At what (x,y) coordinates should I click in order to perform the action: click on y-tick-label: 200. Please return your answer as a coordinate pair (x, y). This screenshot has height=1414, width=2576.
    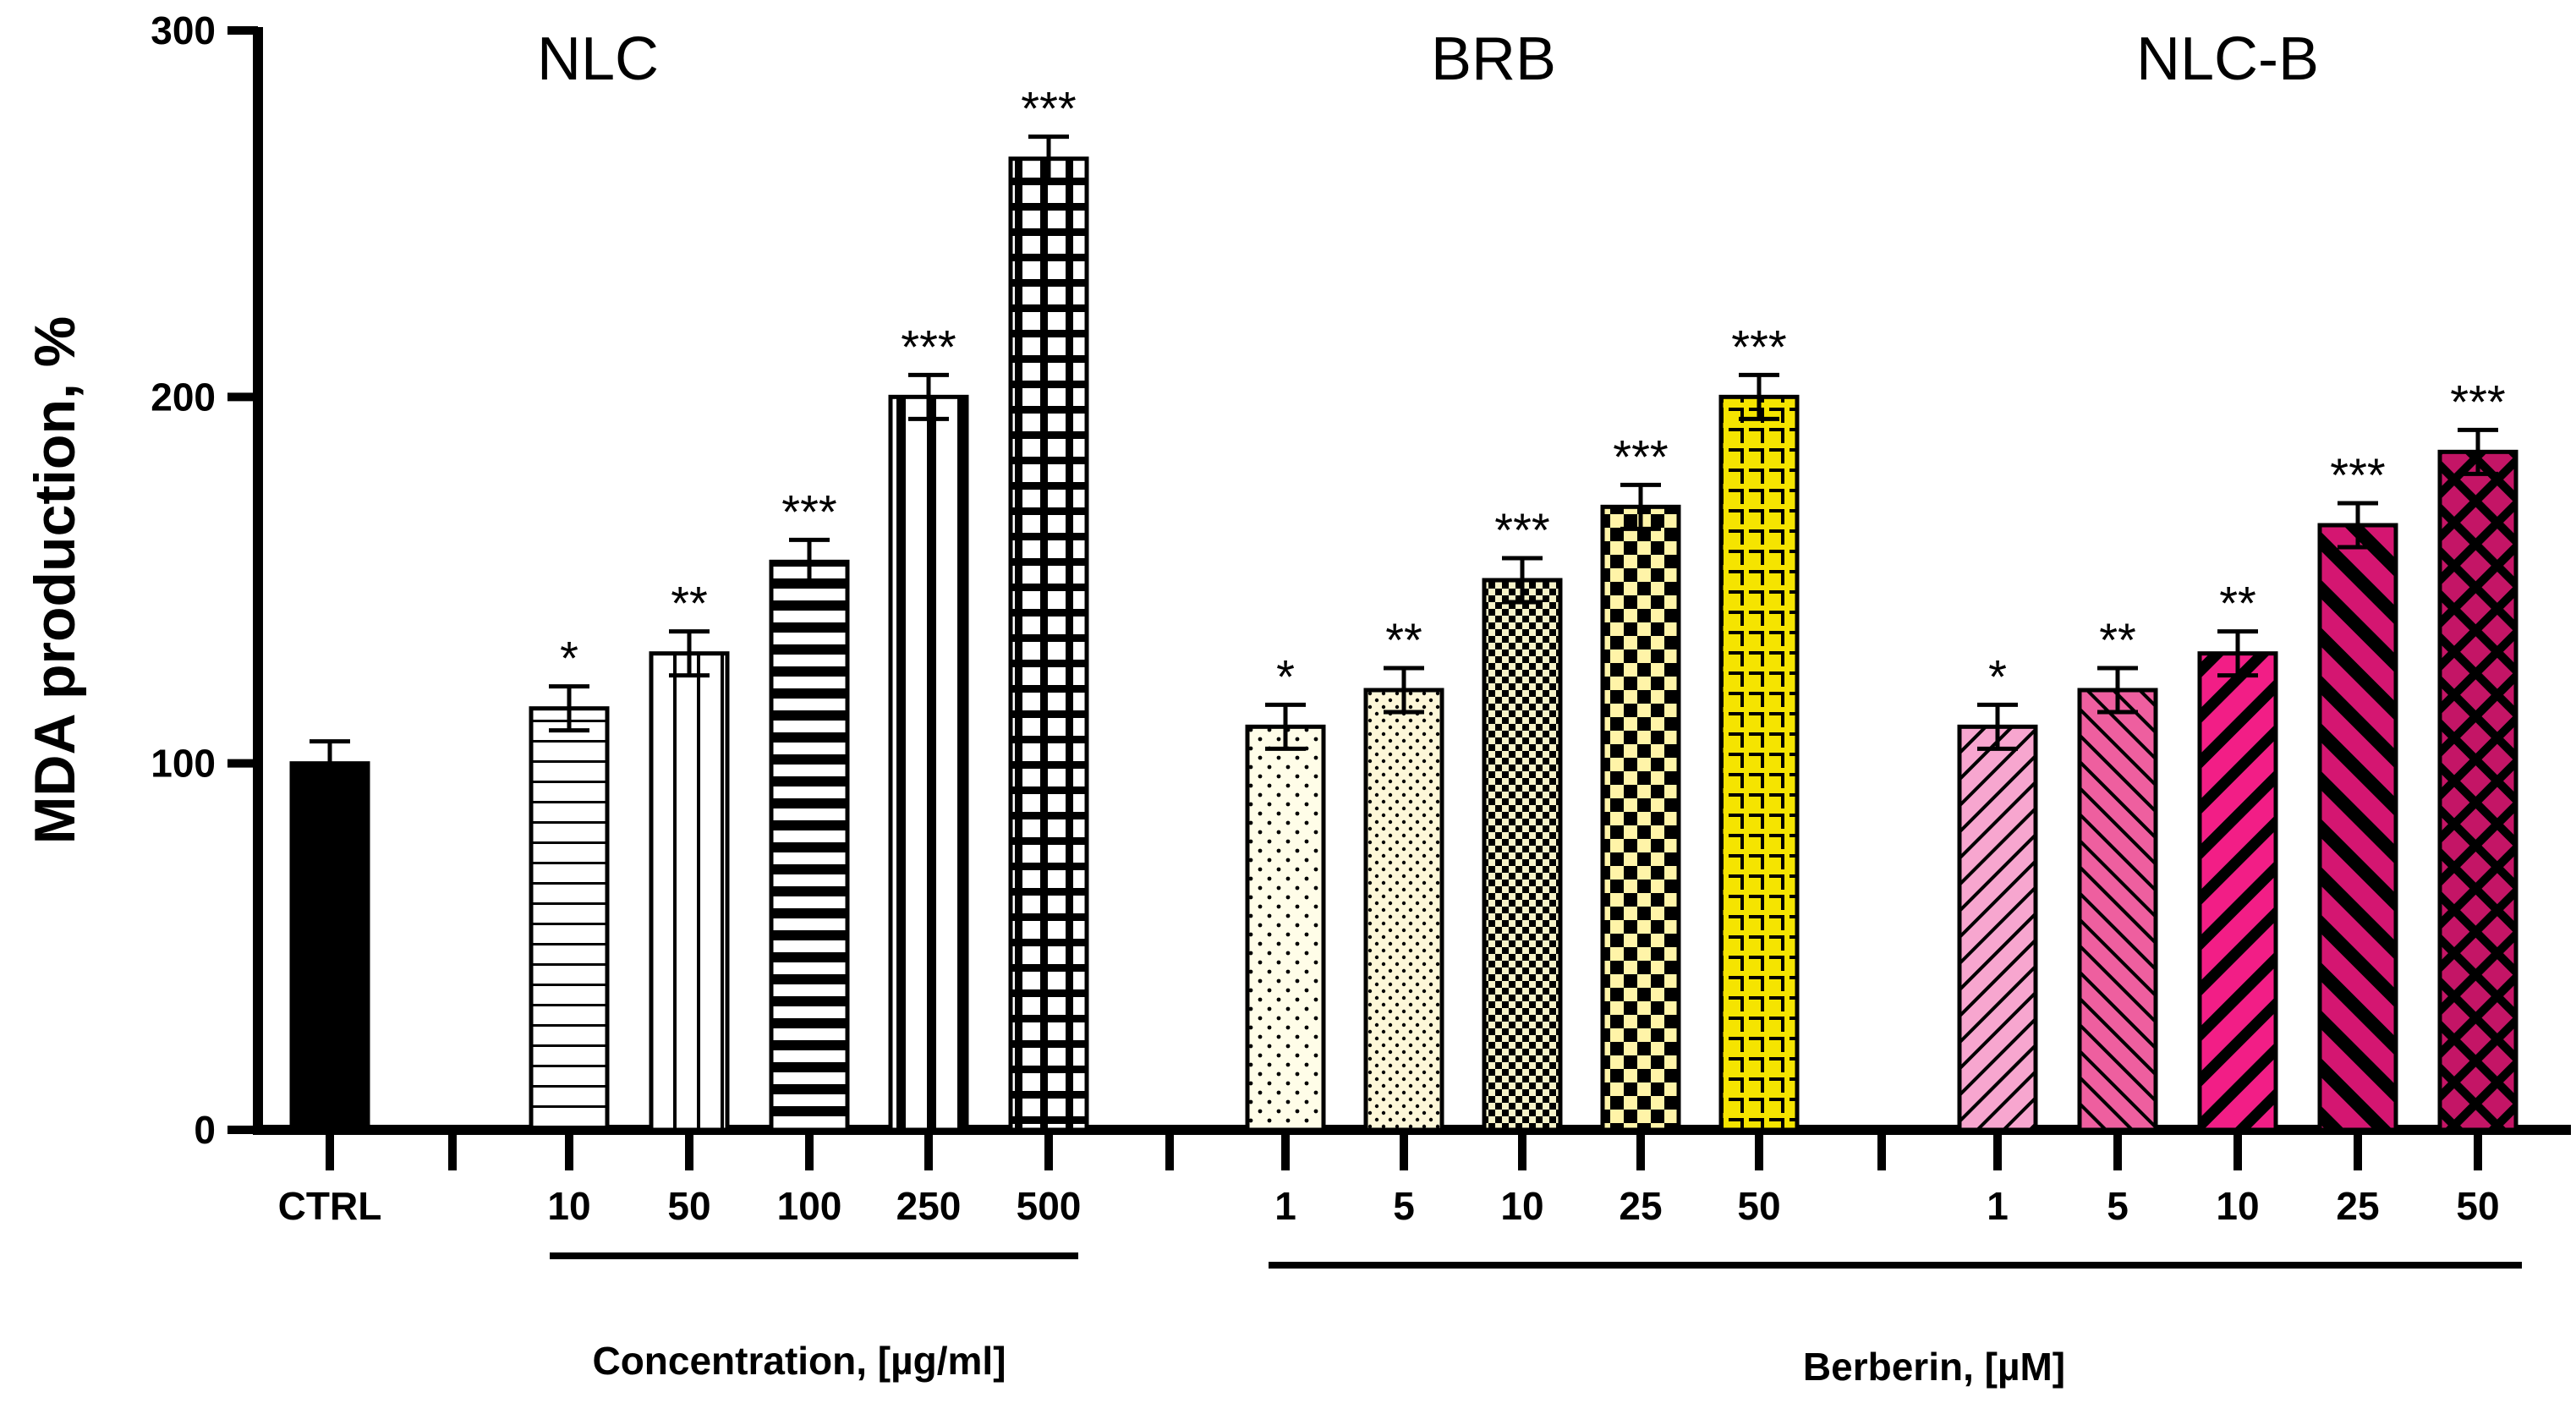
    Looking at the image, I should click on (183, 397).